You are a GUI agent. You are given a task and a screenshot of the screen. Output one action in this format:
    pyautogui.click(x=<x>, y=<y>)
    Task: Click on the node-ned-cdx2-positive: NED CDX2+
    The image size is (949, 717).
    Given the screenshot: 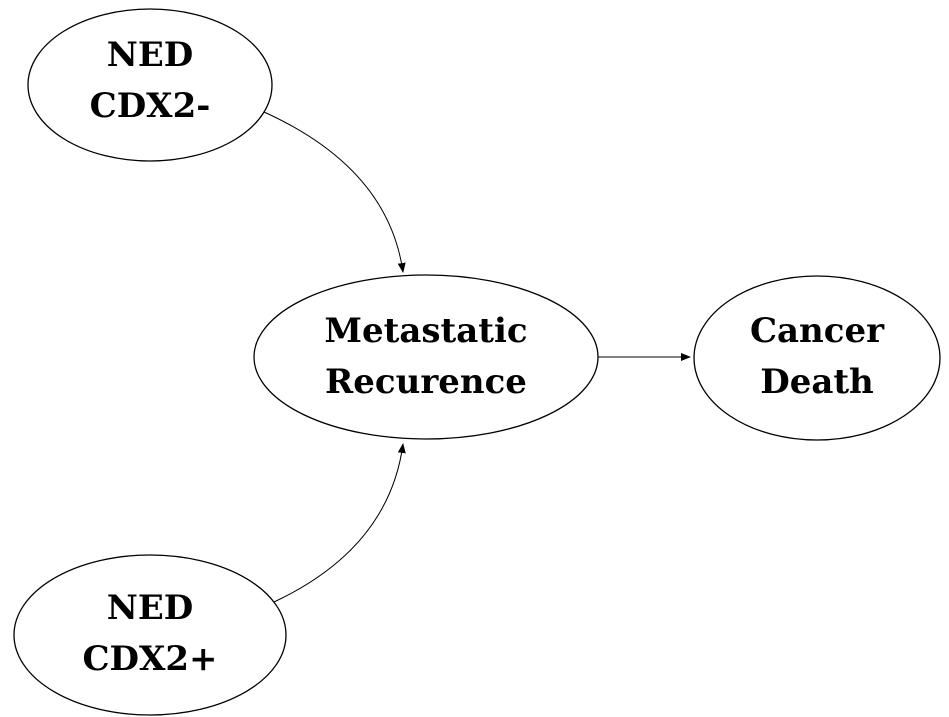 What is the action you would take?
    pyautogui.click(x=150, y=635)
    